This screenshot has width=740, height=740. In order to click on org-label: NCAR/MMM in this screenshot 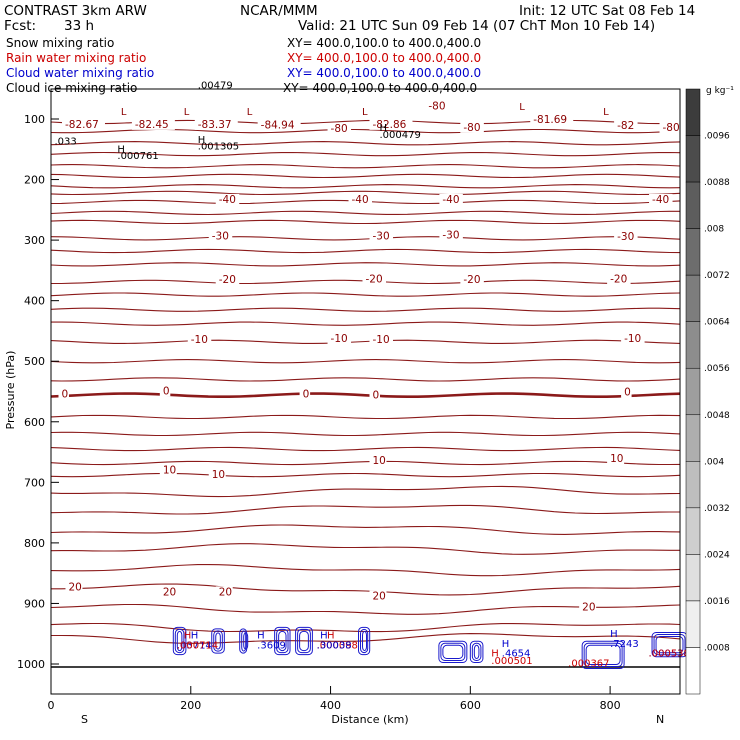, I will do `click(279, 11)`.